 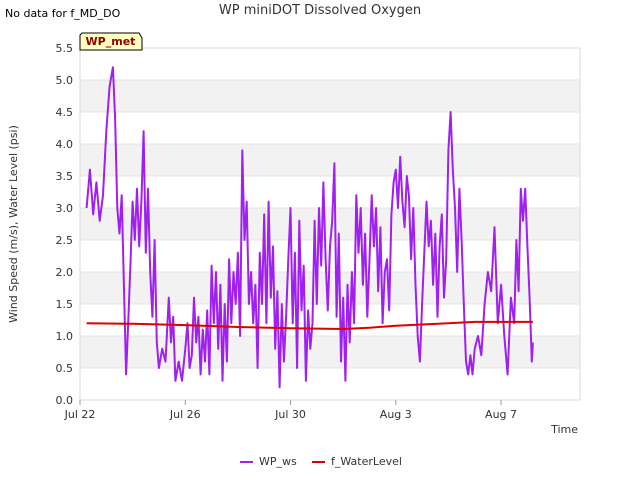 What do you see at coordinates (309, 325) in the screenshot?
I see `series-line-water-level` at bounding box center [309, 325].